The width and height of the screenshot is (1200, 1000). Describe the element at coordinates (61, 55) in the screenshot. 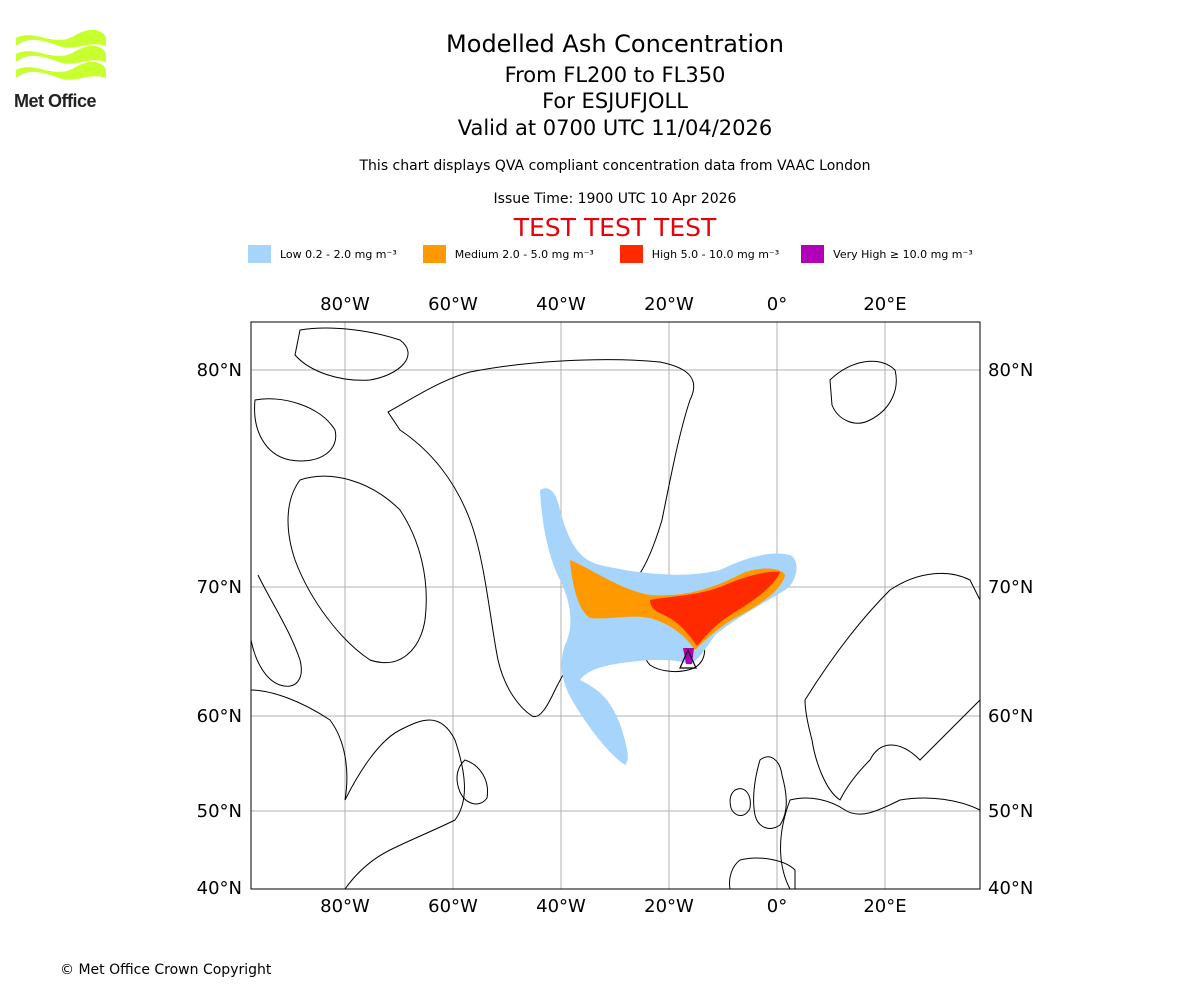

I see `met-office-logo` at that location.